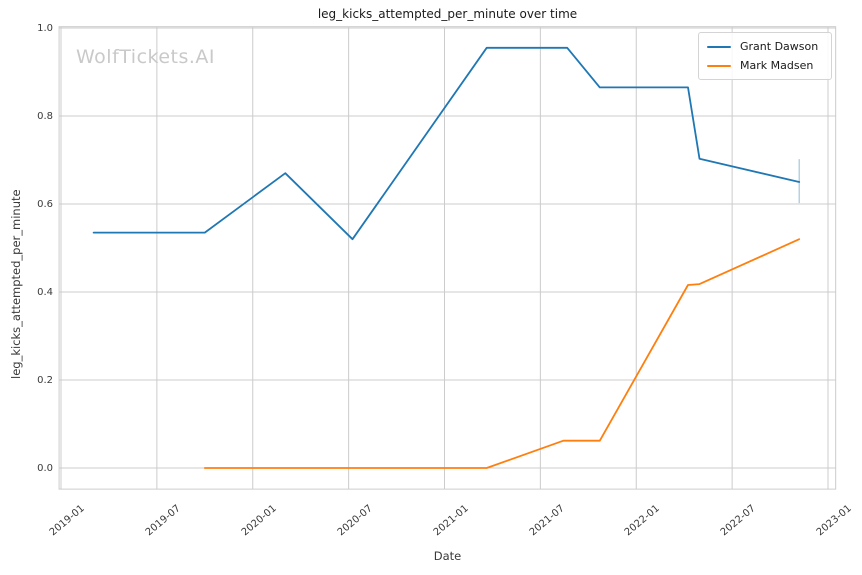 This screenshot has width=862, height=575. Describe the element at coordinates (45, 292) in the screenshot. I see `y-tick-label: 0.4` at that location.